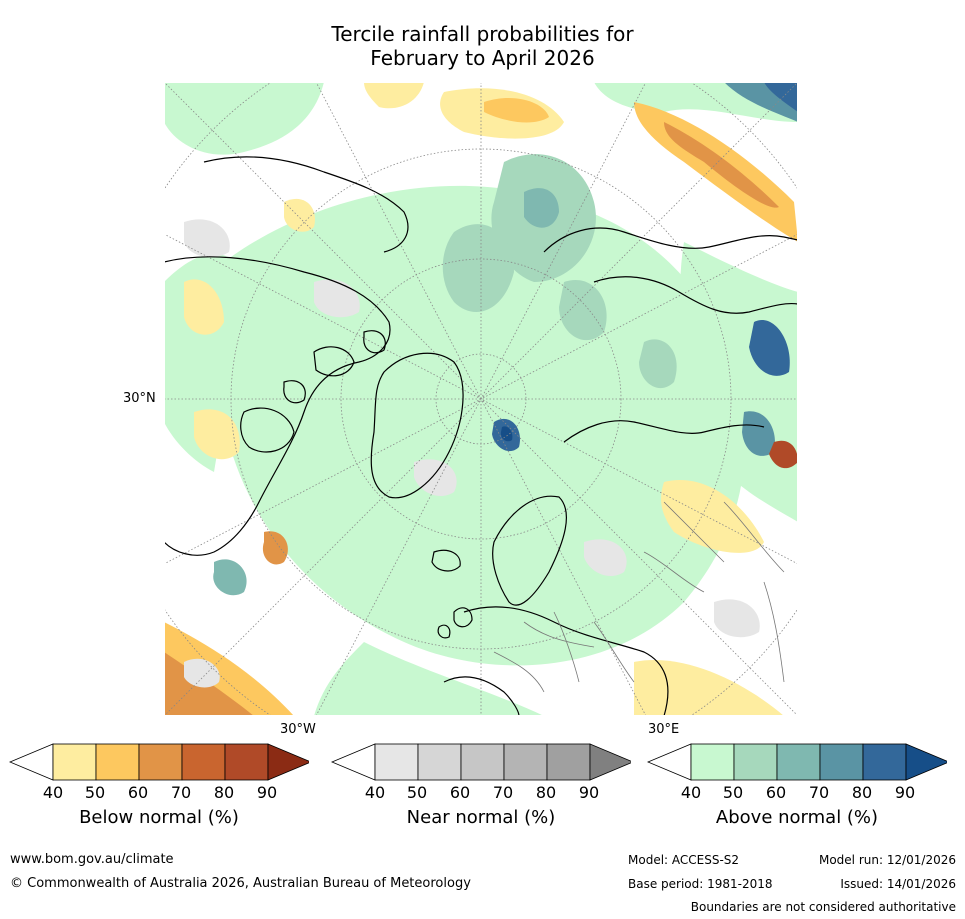 The width and height of the screenshot is (965, 919). What do you see at coordinates (277, 406) in the screenshot?
I see `north-america-coast` at bounding box center [277, 406].